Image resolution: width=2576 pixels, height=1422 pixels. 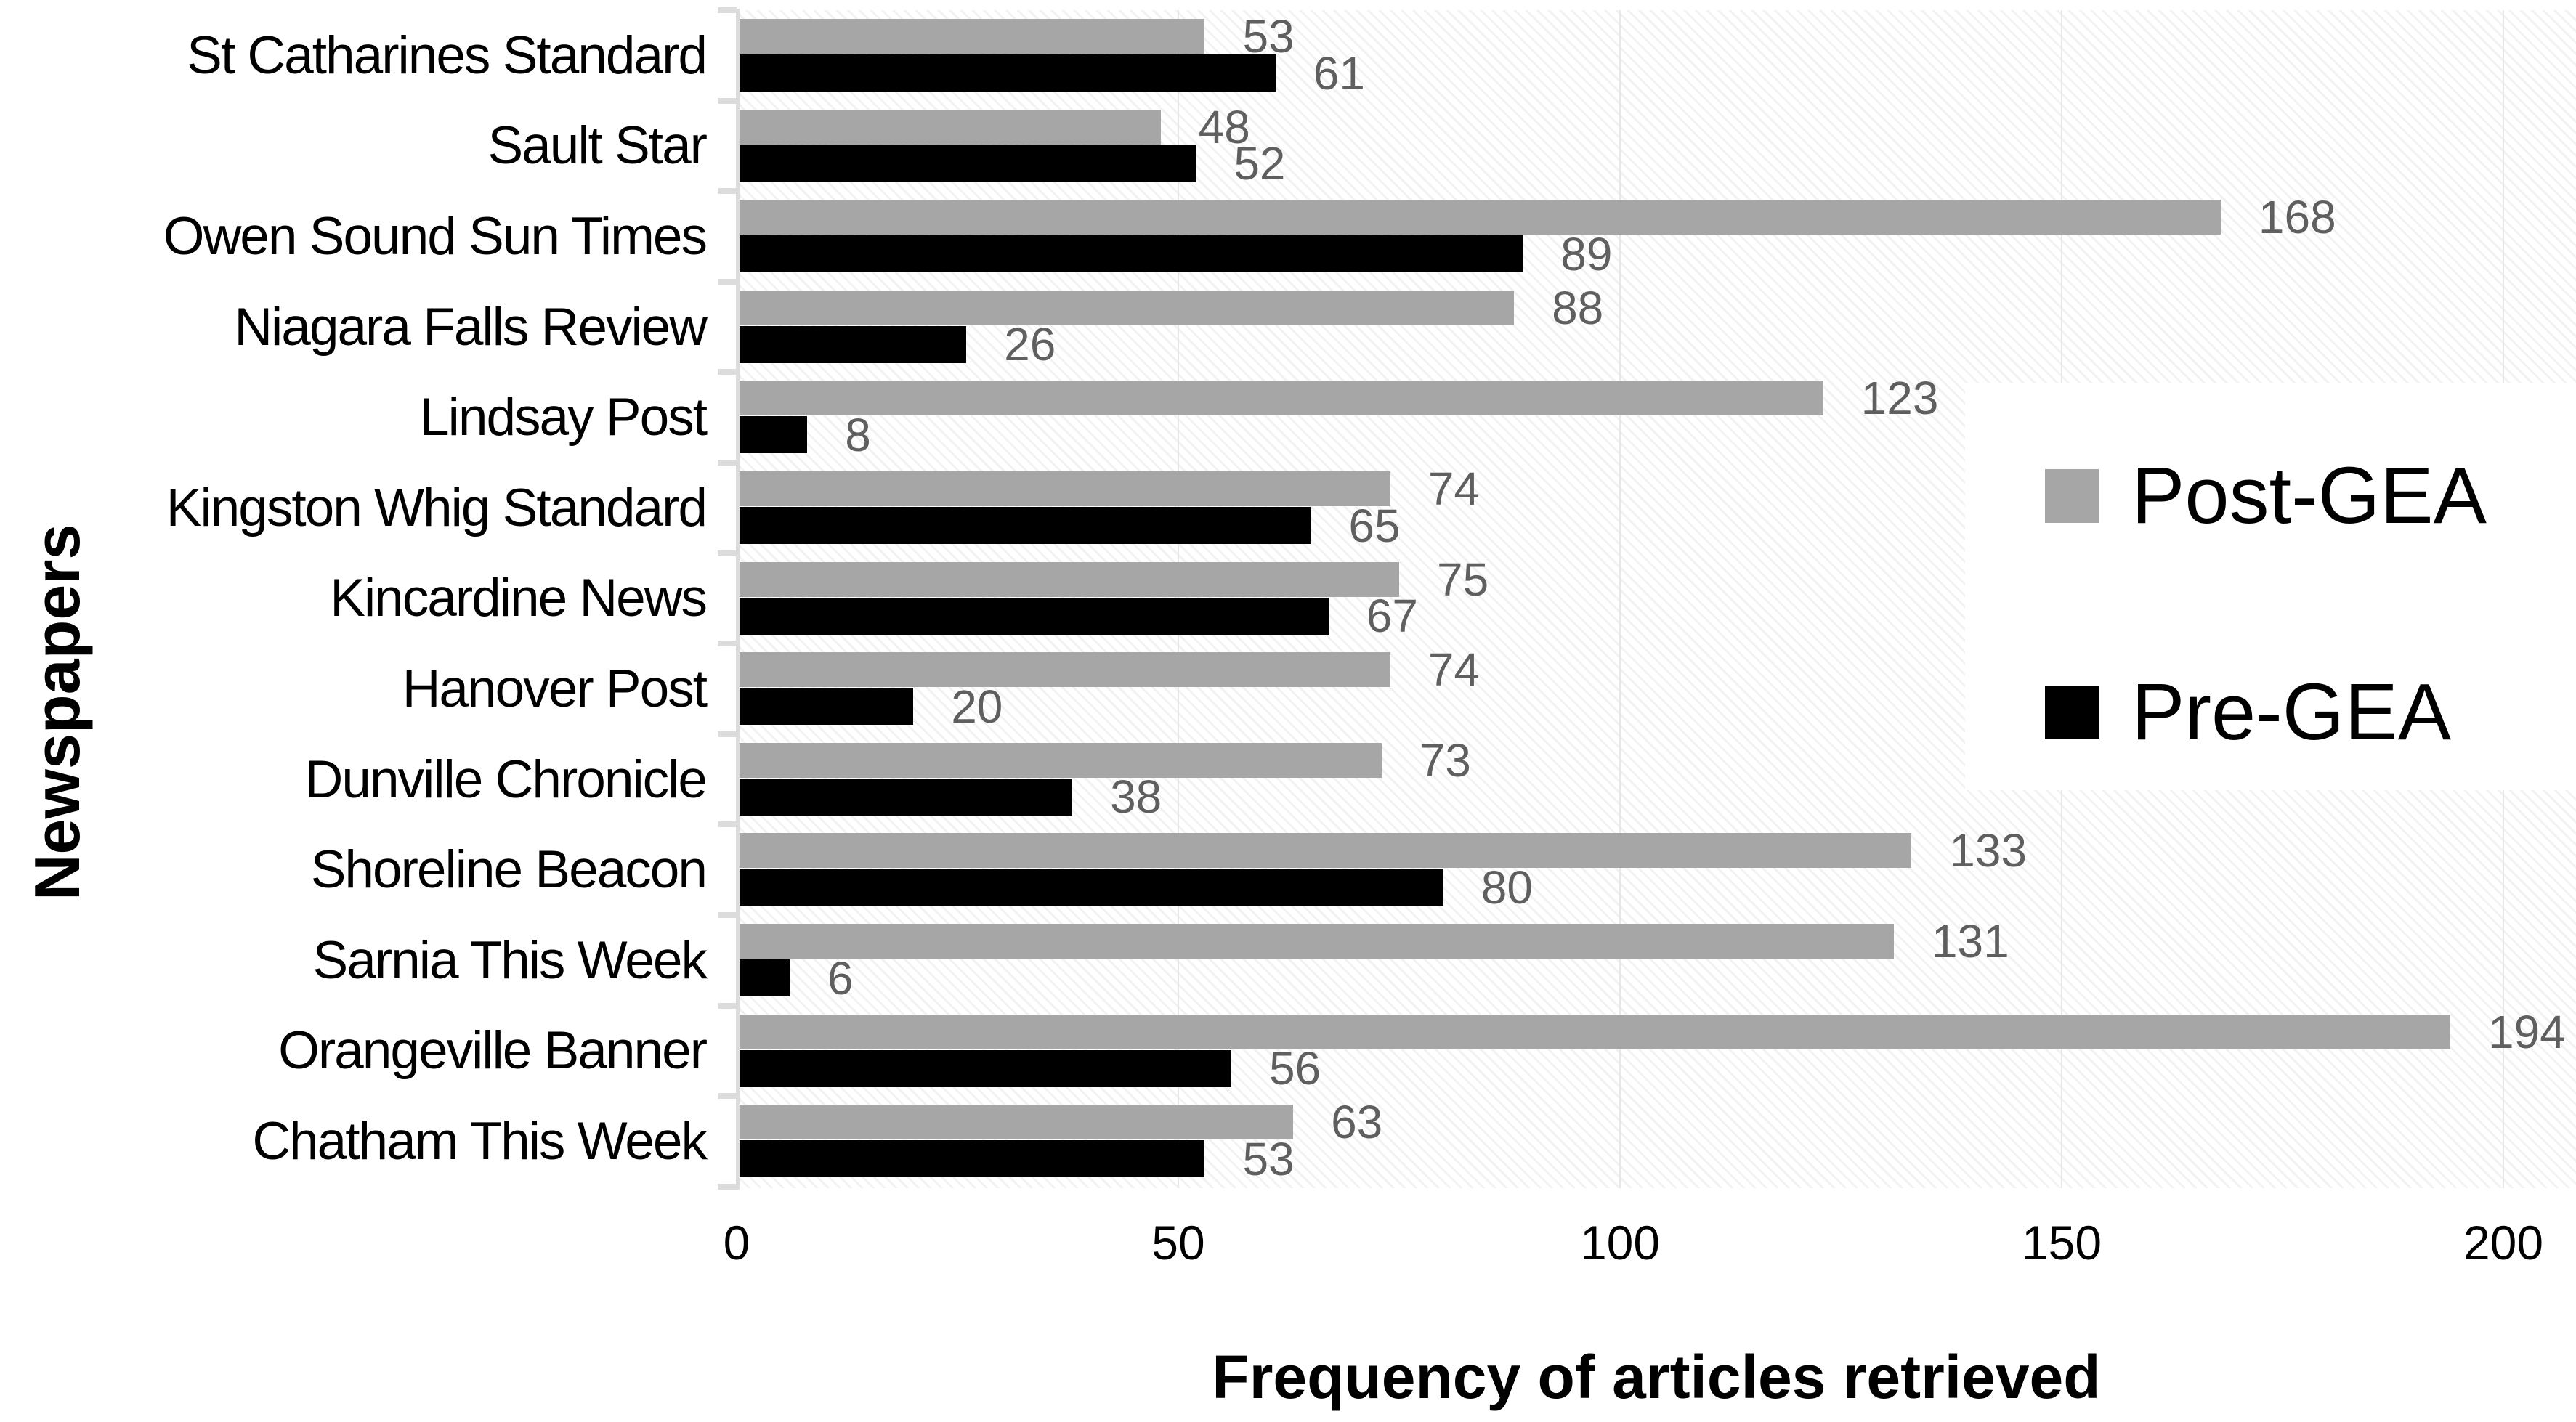 What do you see at coordinates (2291, 712) in the screenshot?
I see `legend-label: Pre-GEA` at bounding box center [2291, 712].